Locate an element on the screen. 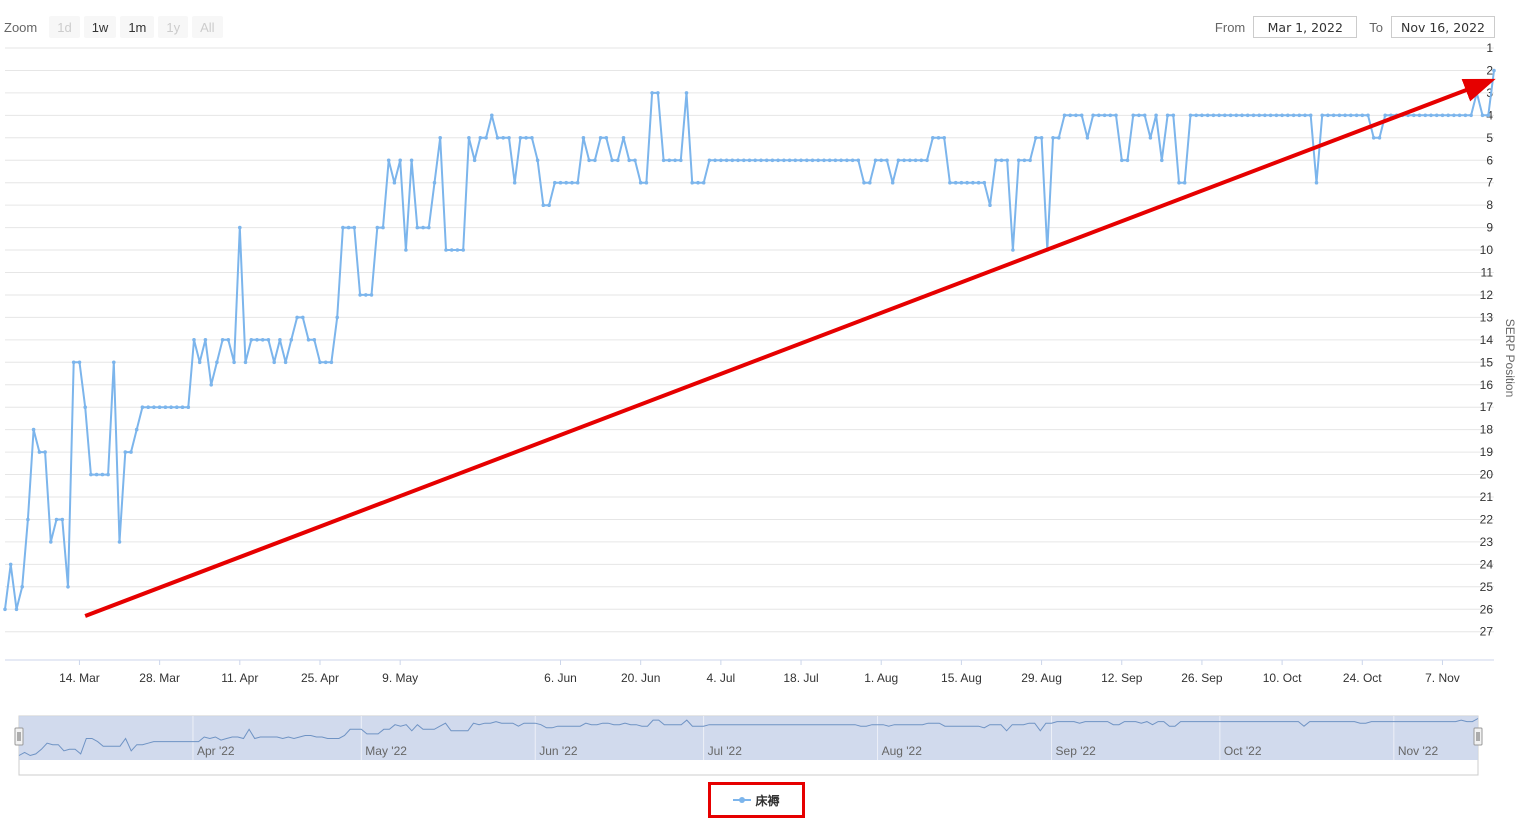 The height and width of the screenshot is (828, 1525). to-date-input is located at coordinates (1443, 27).